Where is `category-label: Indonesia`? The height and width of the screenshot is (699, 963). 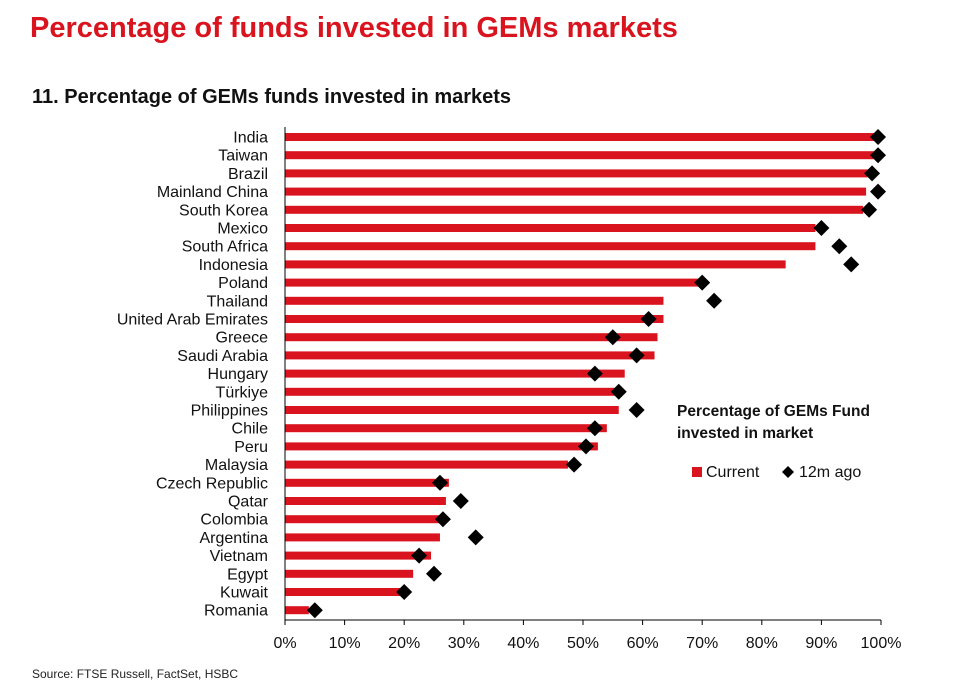 category-label: Indonesia is located at coordinates (233, 265).